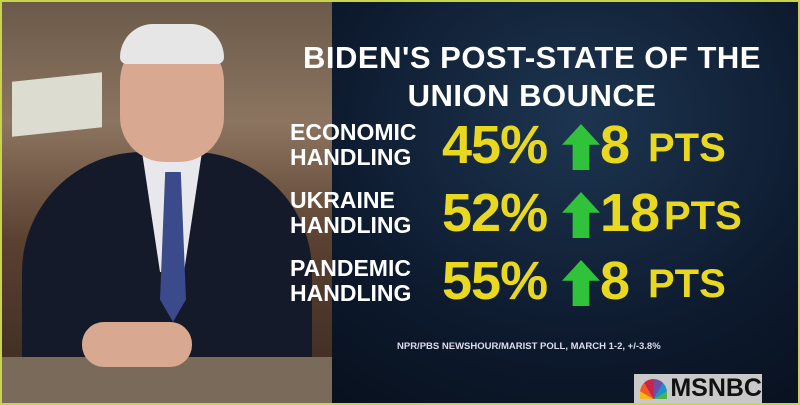  Describe the element at coordinates (532, 57) in the screenshot. I see `title-line-1: BIDEN'S POST-STATE OF THE` at that location.